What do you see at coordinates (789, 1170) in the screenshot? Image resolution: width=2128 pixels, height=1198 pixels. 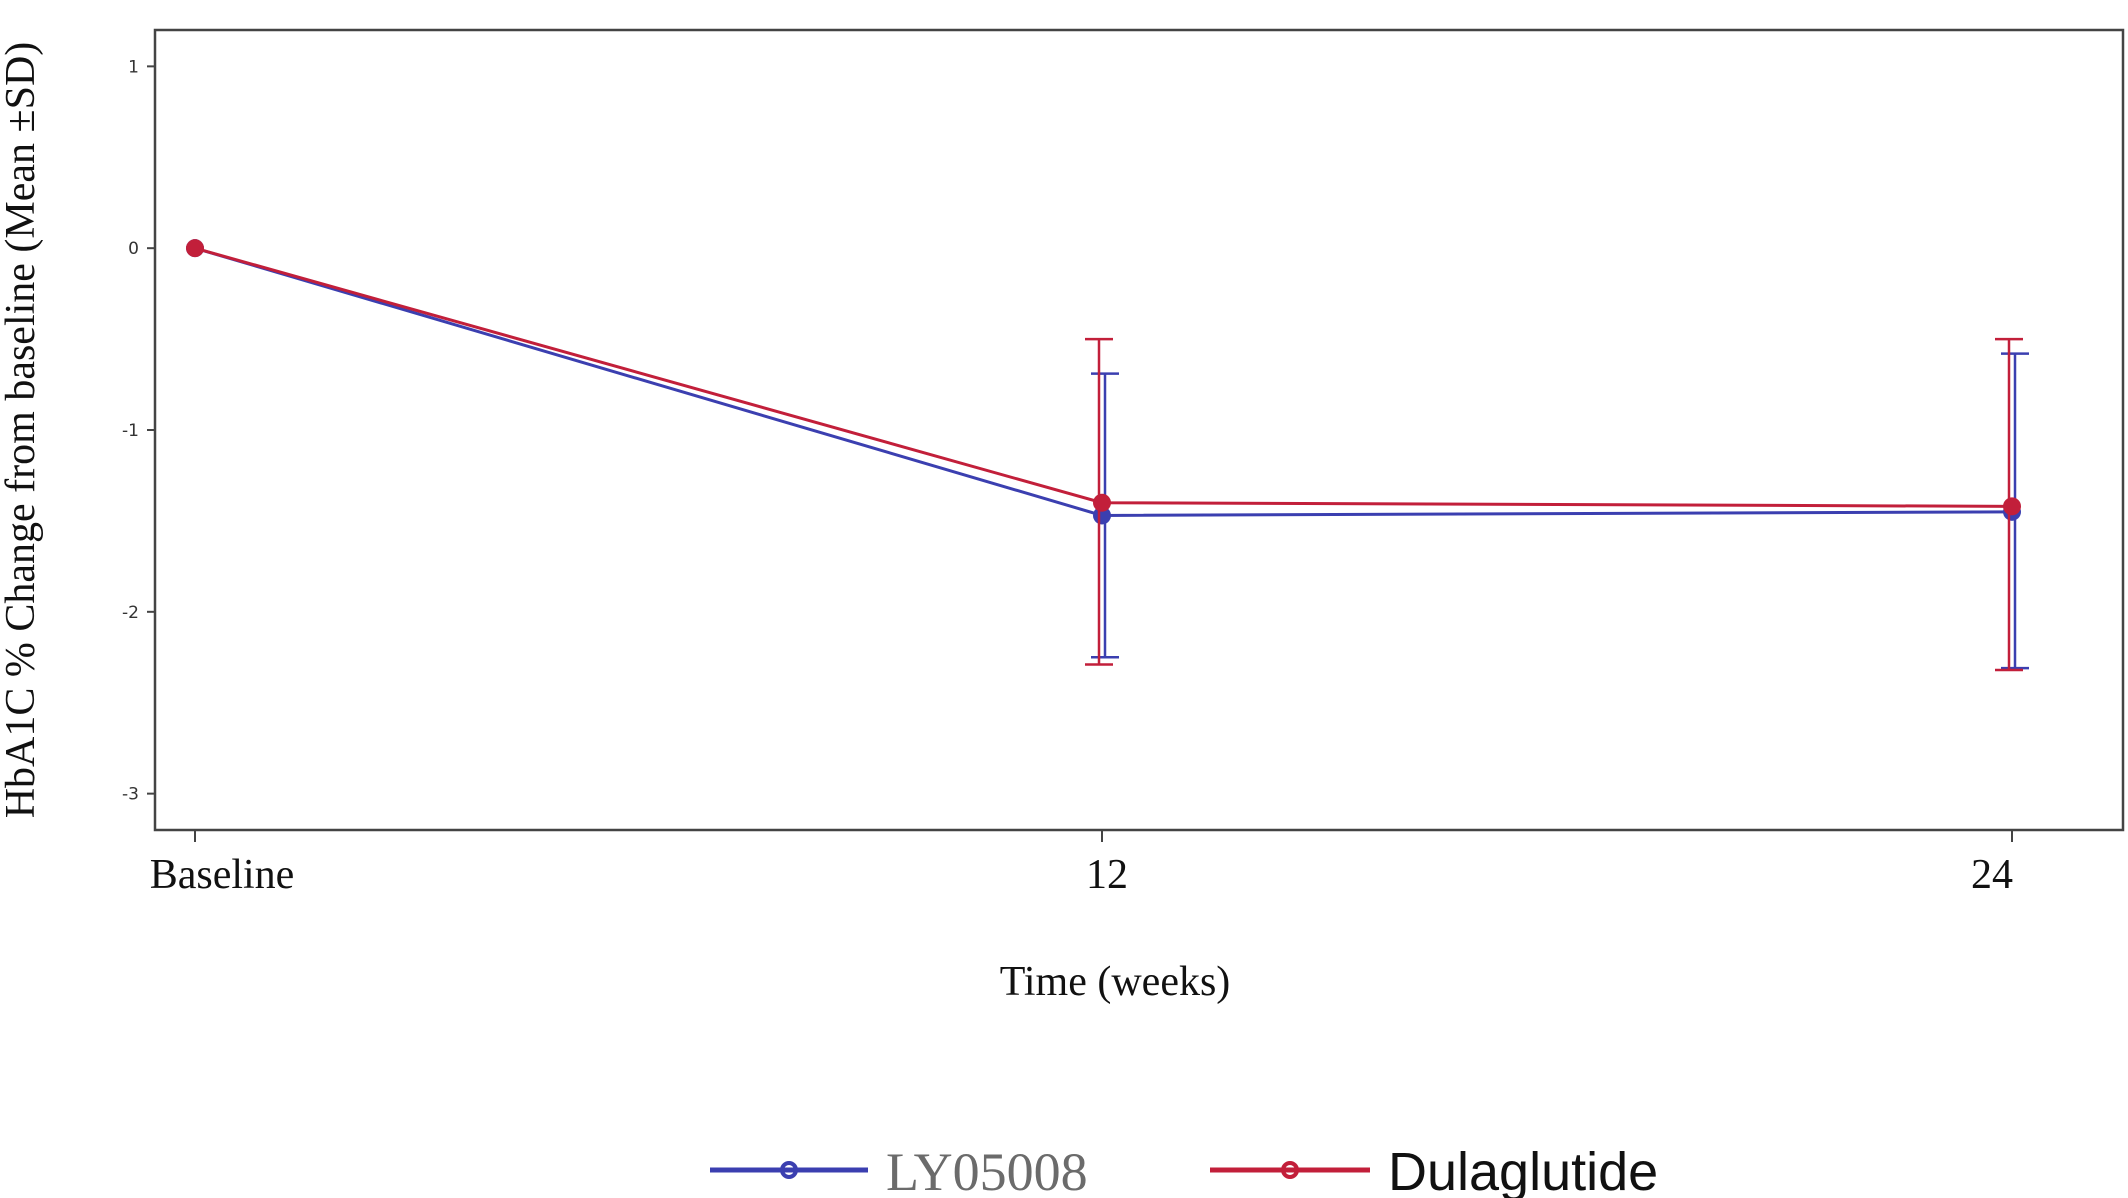 I see `legend-marker-ly05008` at bounding box center [789, 1170].